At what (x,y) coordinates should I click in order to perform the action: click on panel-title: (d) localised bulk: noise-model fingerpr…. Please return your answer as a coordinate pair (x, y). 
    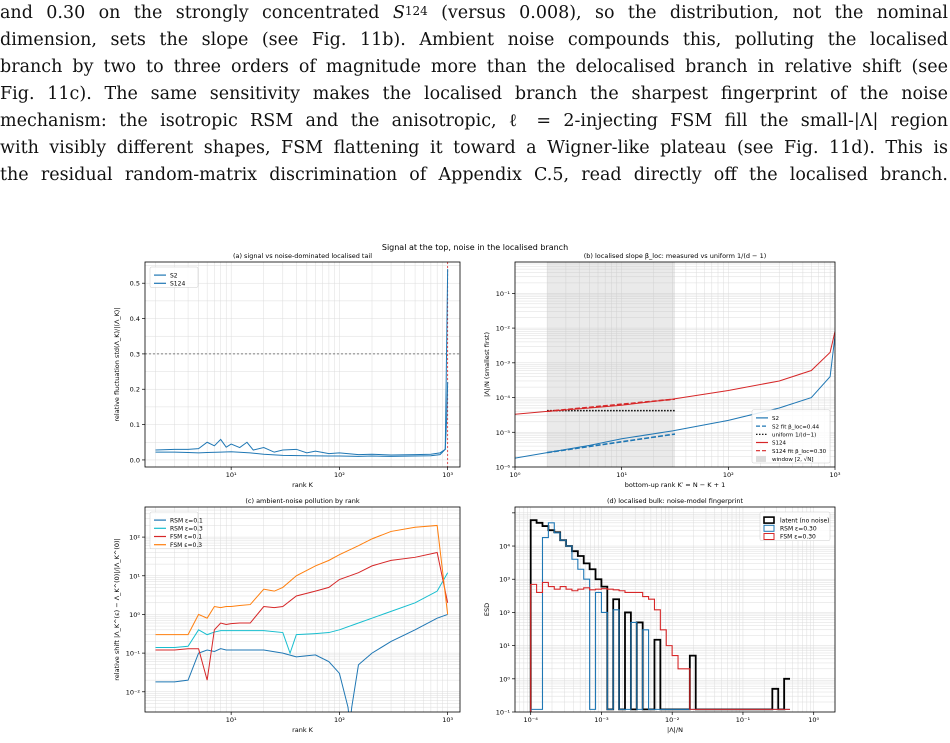
    Looking at the image, I should click on (675, 501).